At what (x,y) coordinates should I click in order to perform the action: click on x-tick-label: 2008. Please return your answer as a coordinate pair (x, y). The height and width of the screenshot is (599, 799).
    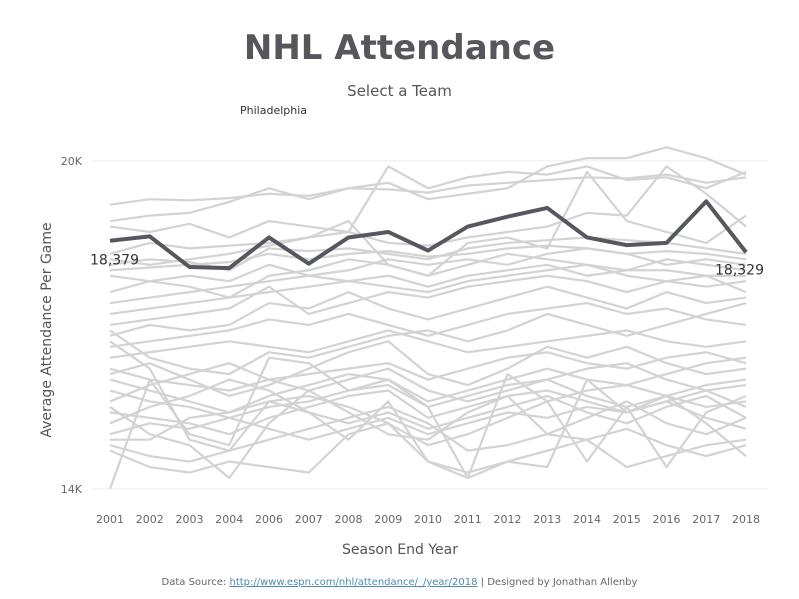
    Looking at the image, I should click on (349, 519).